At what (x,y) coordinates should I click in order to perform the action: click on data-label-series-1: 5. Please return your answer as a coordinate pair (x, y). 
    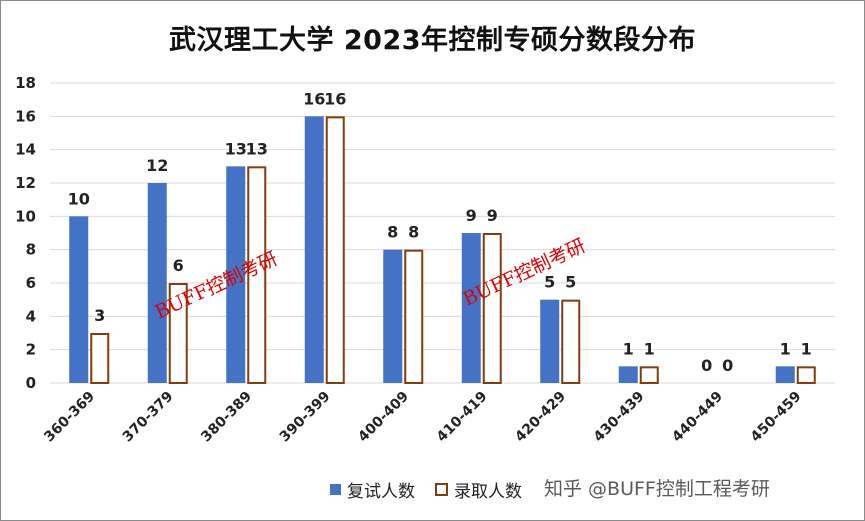
    Looking at the image, I should click on (549, 282).